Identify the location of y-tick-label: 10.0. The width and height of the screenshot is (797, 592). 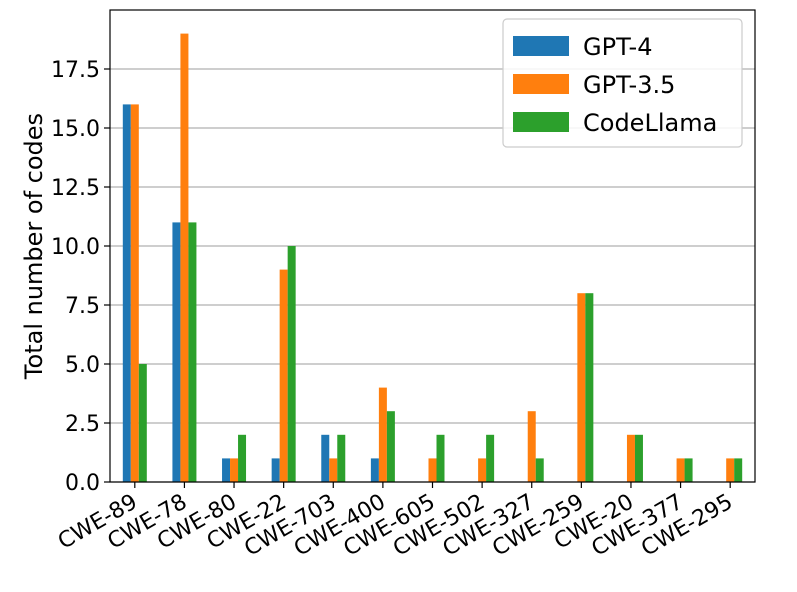
(75, 247).